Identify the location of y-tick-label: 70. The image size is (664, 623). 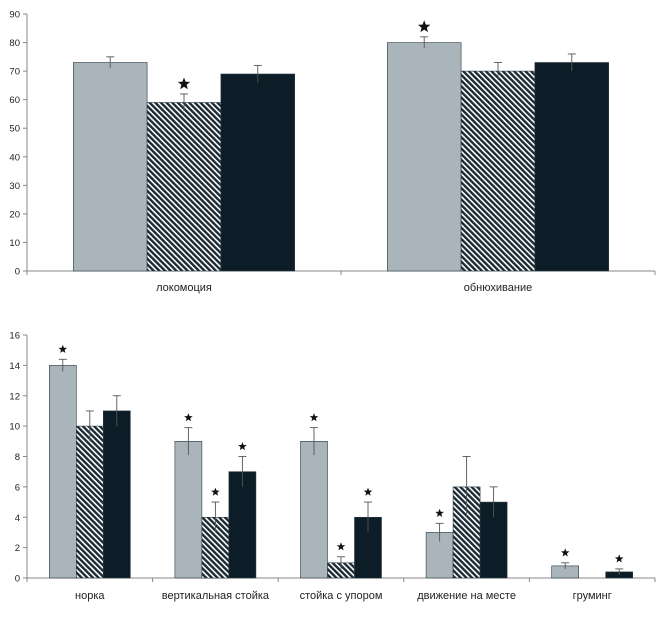
(14, 72).